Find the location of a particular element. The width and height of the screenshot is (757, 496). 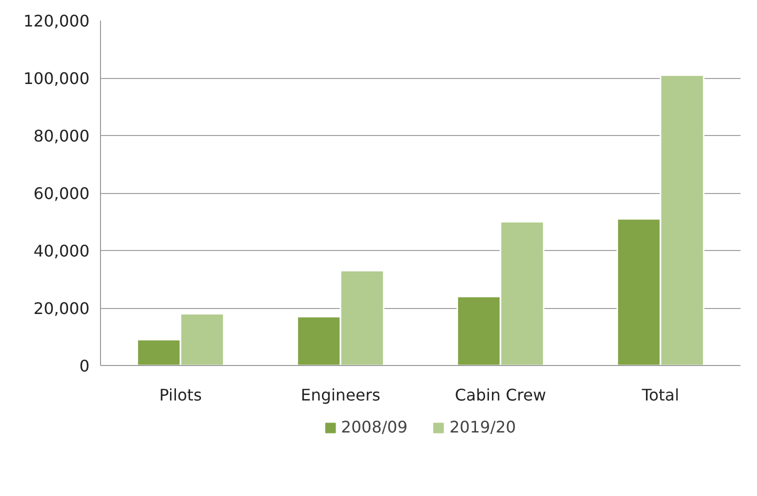

y-tick-label: 40,000 is located at coordinates (62, 251).